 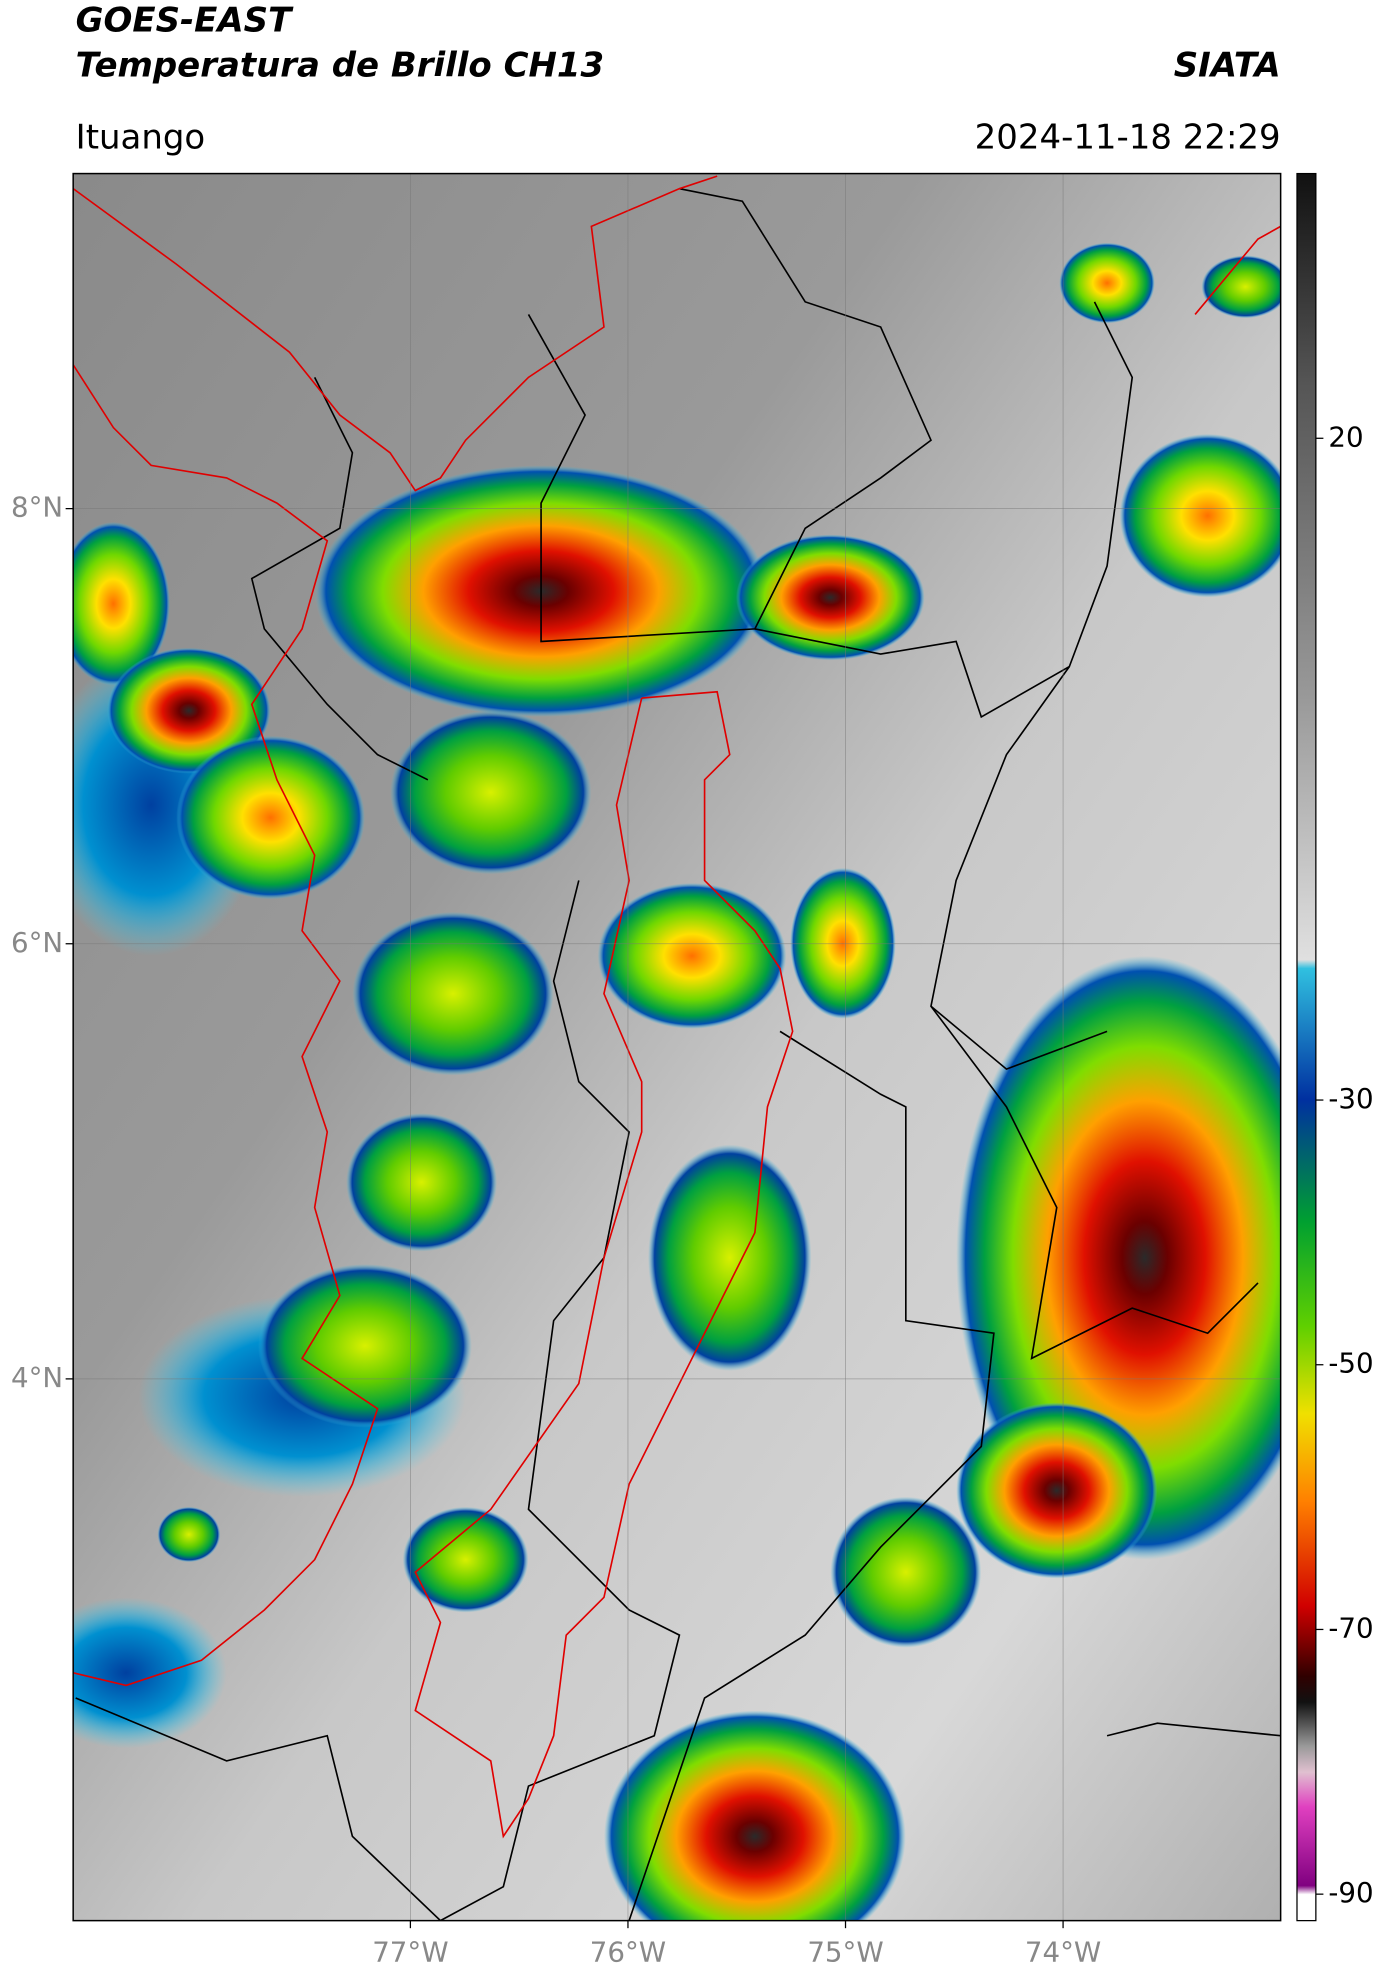 What do you see at coordinates (185, 20) in the screenshot?
I see `satellite-title: GOES-EAST` at bounding box center [185, 20].